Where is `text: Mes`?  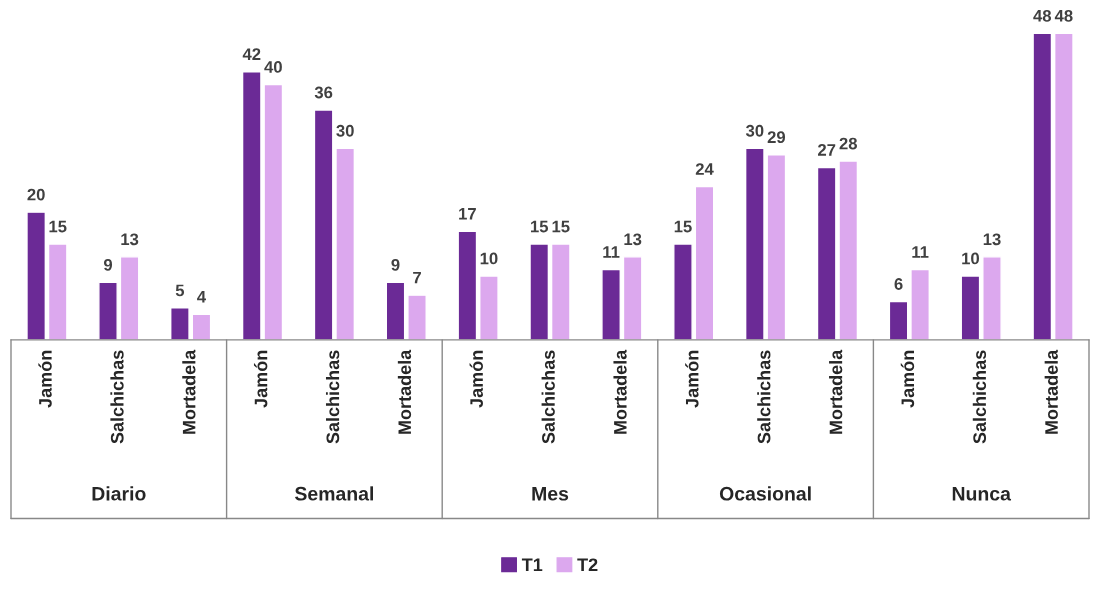 text: Mes is located at coordinates (550, 494).